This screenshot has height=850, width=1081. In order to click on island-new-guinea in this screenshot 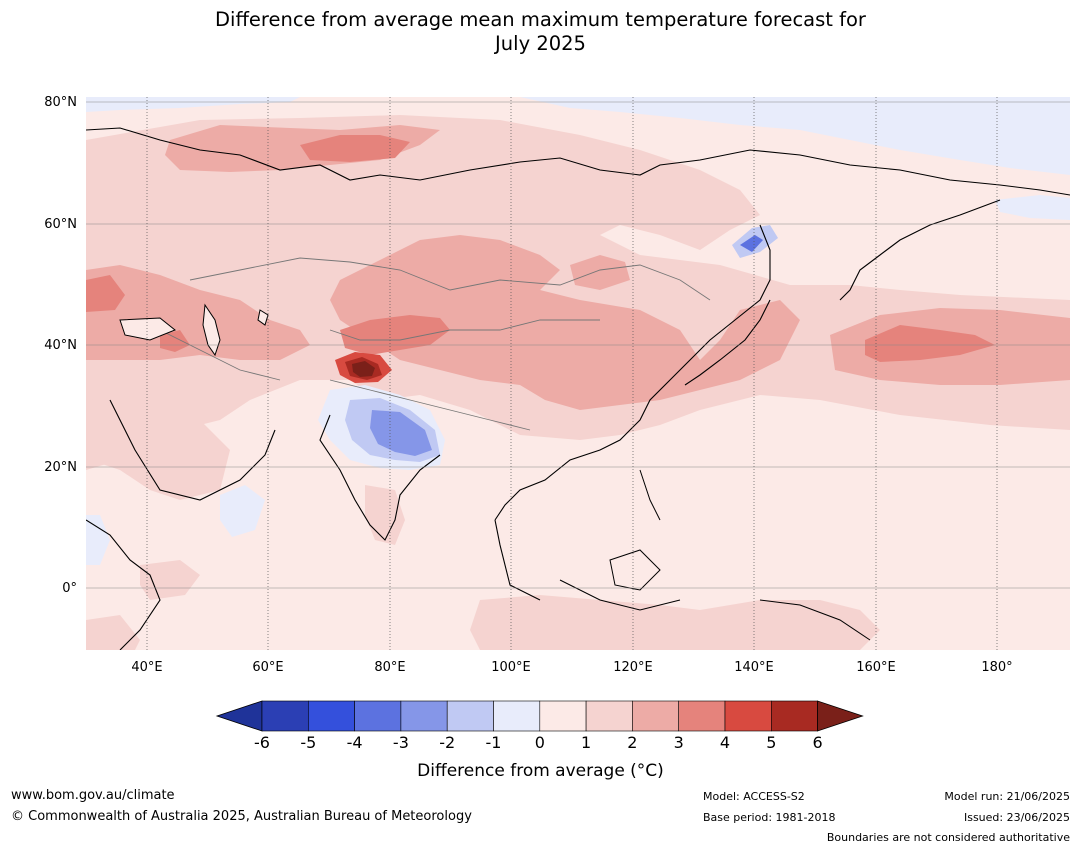, I will do `click(815, 620)`.